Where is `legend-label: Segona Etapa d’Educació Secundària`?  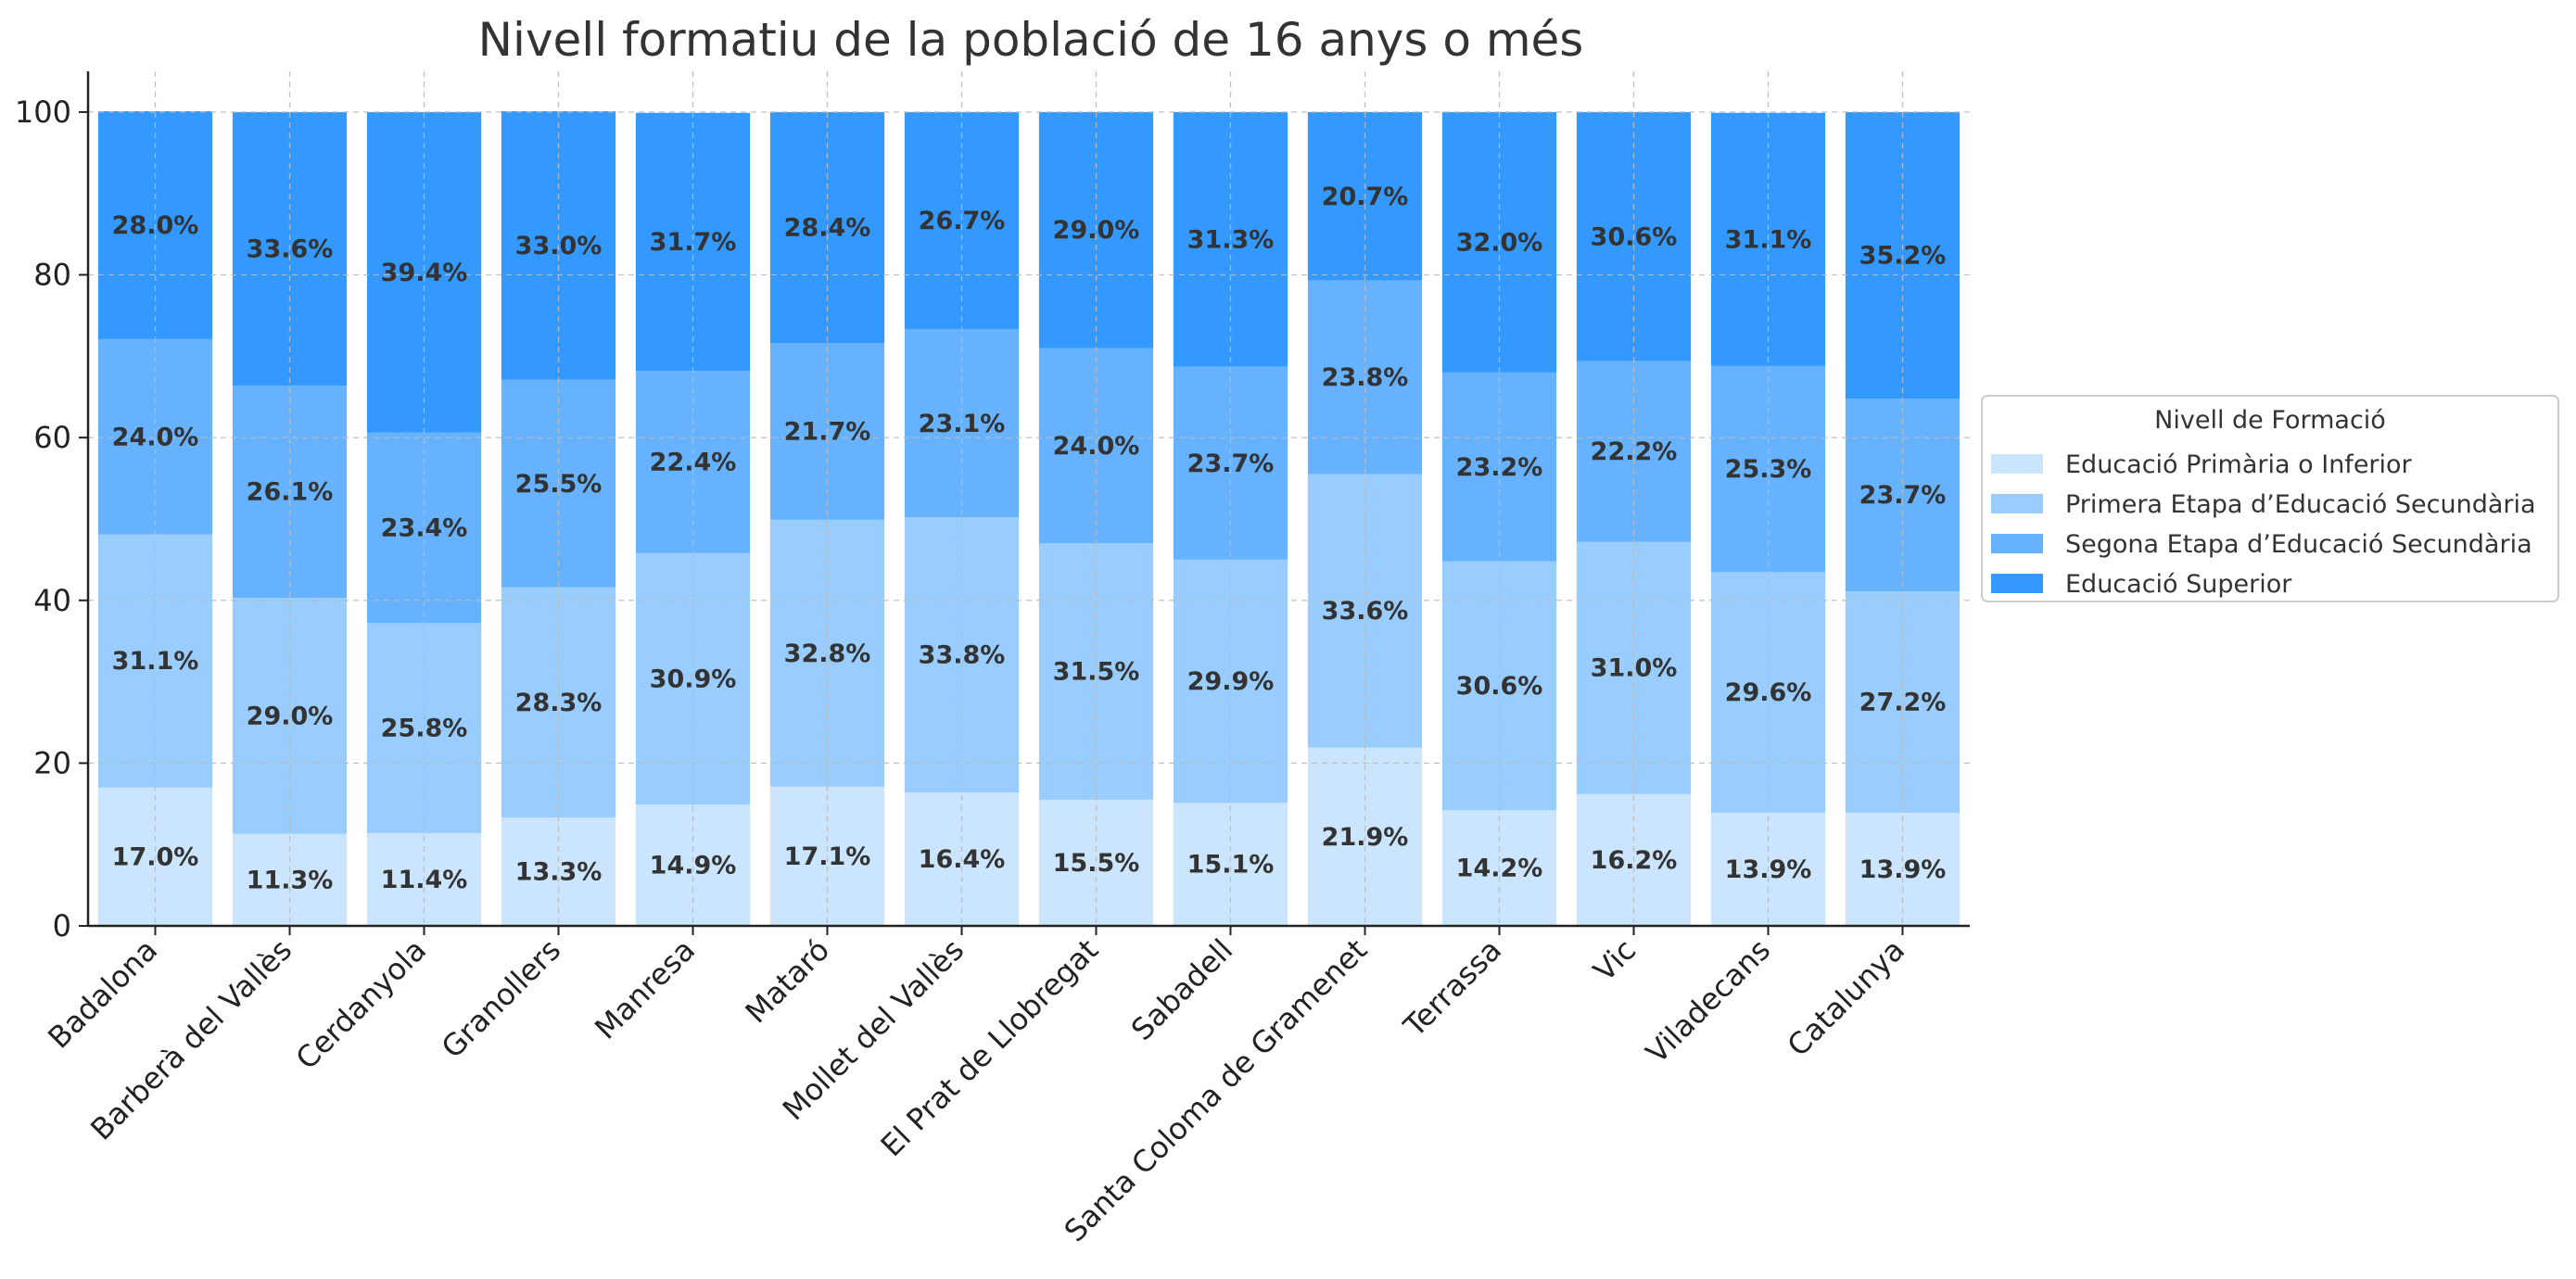
legend-label: Segona Etapa d’Educació Secundària is located at coordinates (2298, 544).